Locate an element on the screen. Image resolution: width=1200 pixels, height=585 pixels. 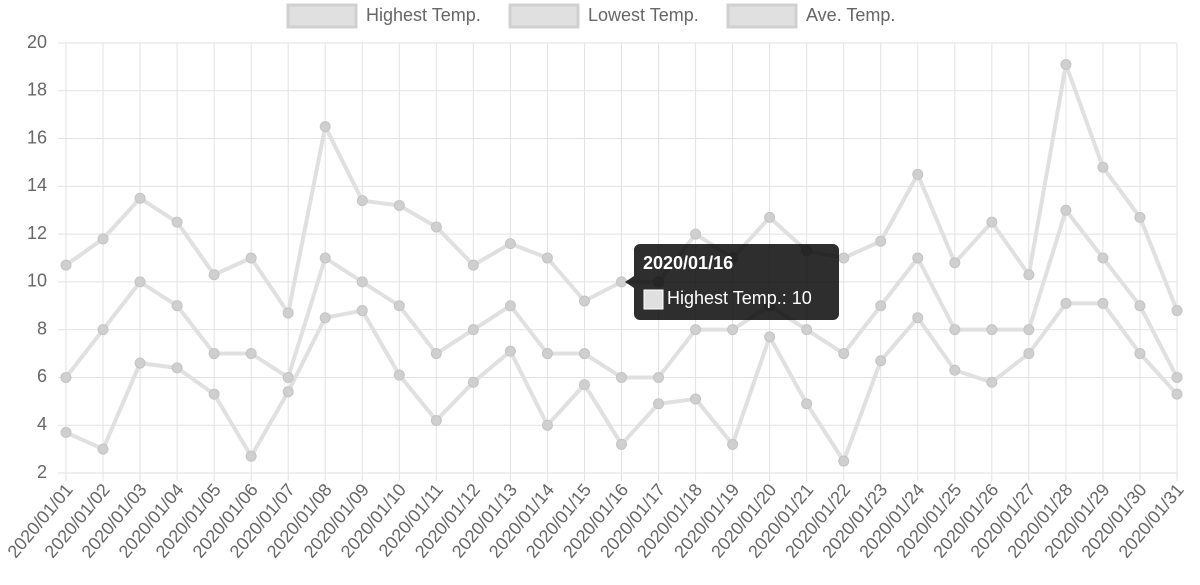
y-tick-label: 2 is located at coordinates (42, 472).